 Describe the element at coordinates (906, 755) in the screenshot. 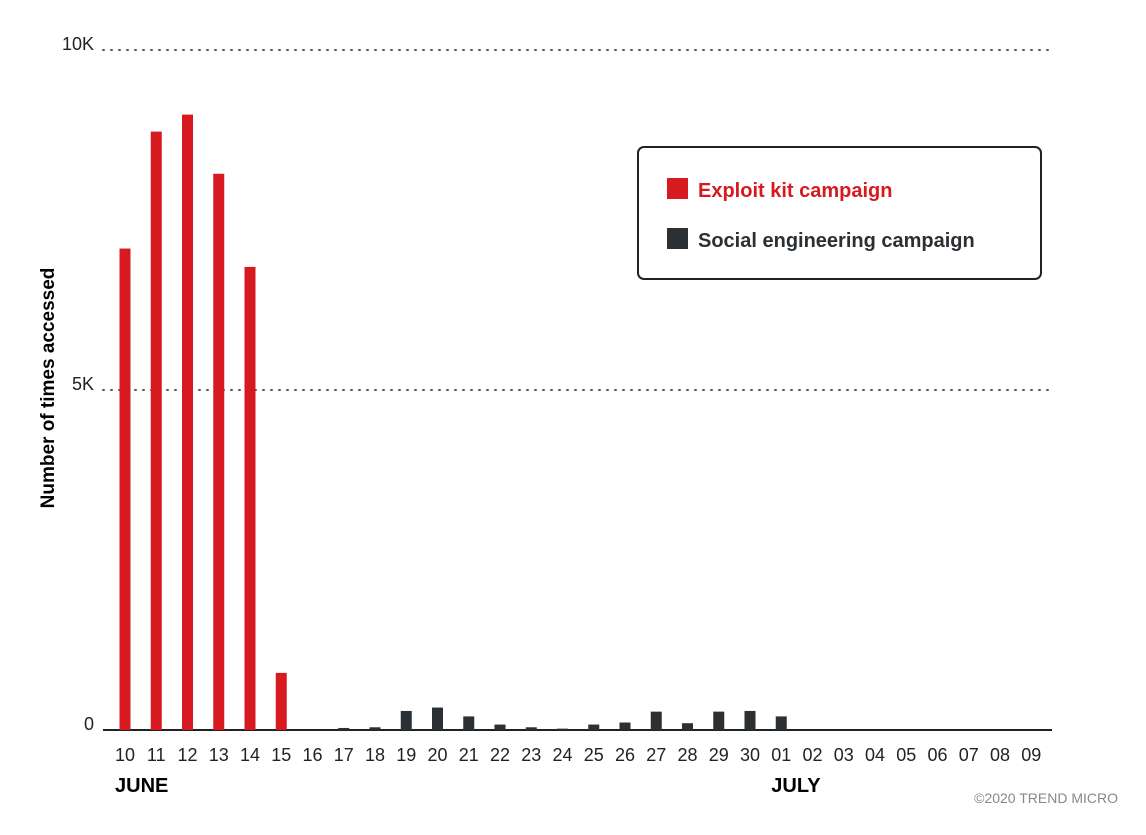

I see `x-tick-label: 05` at that location.